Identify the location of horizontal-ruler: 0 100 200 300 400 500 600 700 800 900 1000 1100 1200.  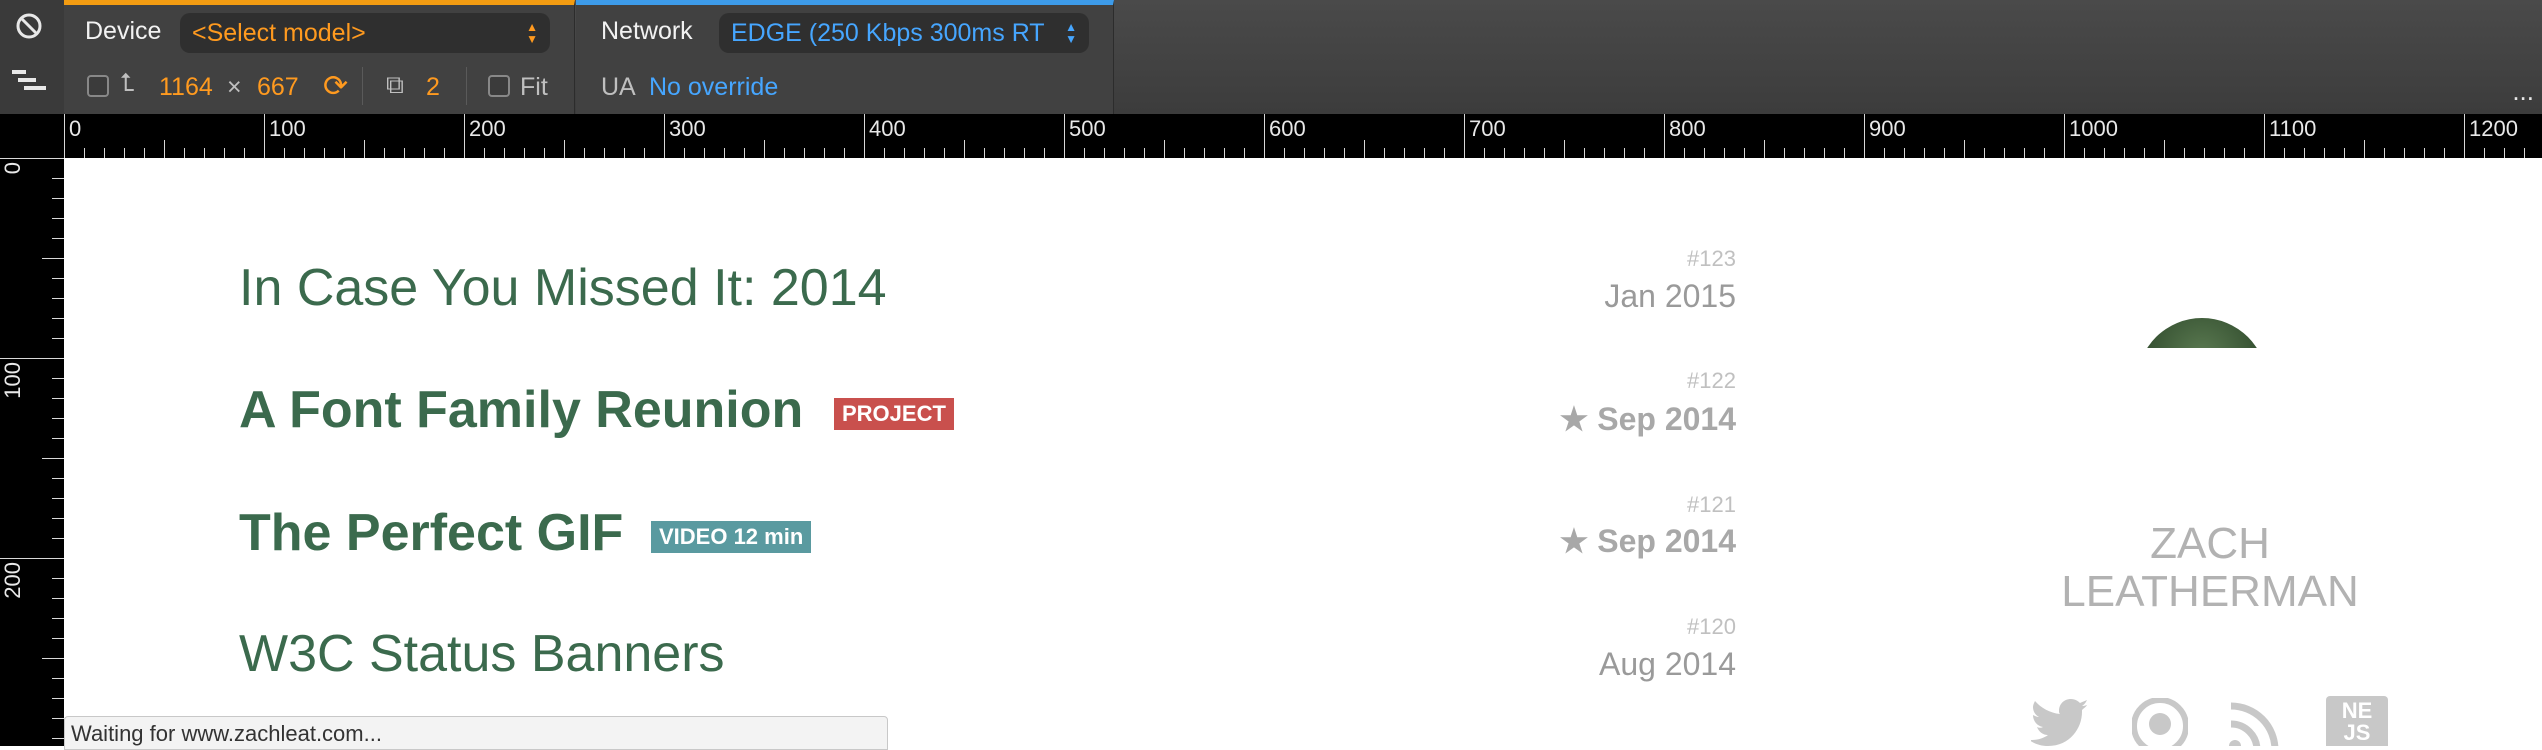
(1303, 136).